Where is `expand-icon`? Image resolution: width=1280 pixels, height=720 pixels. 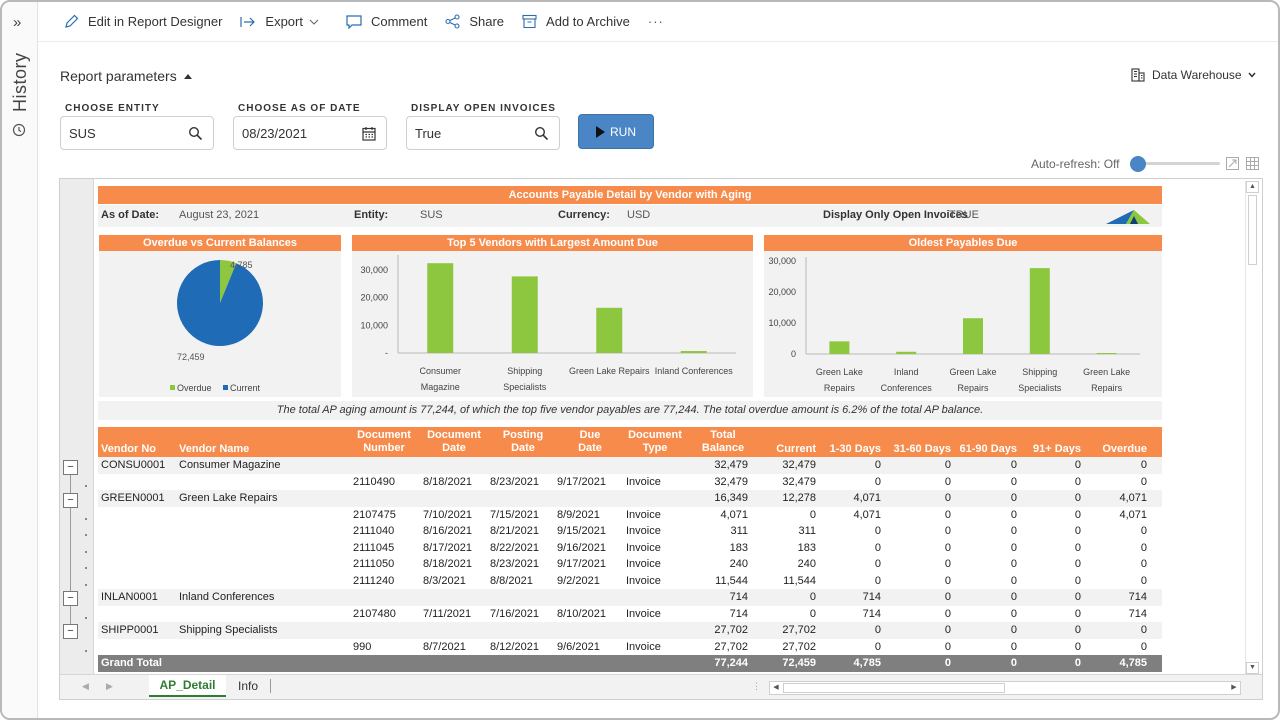
expand-icon is located at coordinates (1232, 163).